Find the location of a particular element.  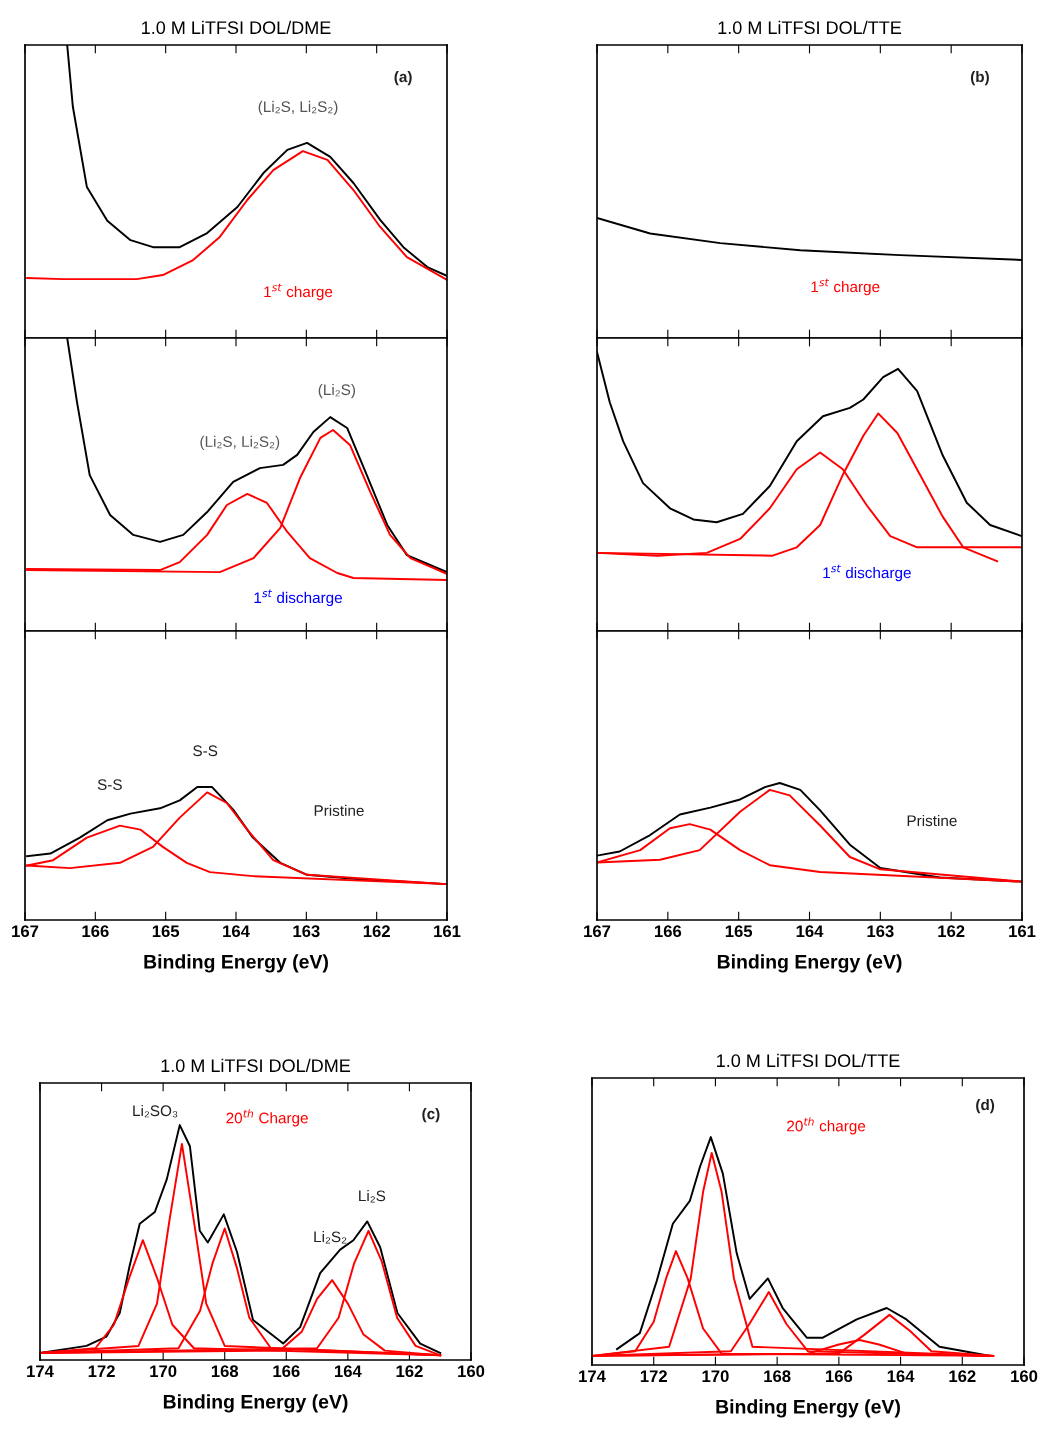

annotation: (Li₂S) is located at coordinates (336, 391).